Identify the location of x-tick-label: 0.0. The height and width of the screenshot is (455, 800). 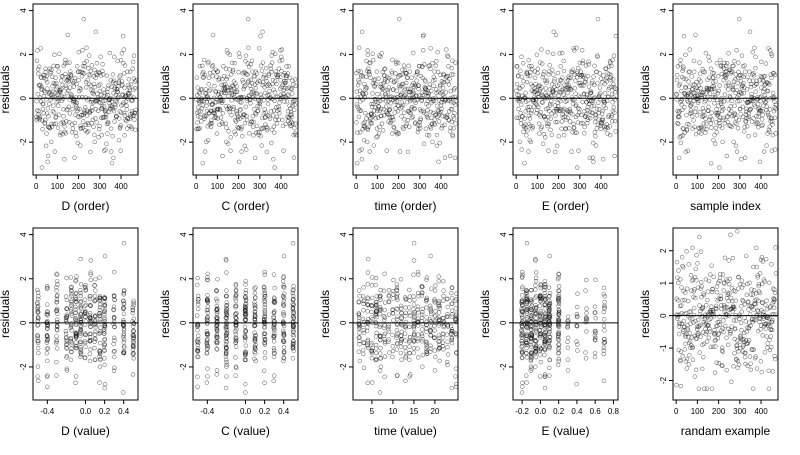
(246, 411).